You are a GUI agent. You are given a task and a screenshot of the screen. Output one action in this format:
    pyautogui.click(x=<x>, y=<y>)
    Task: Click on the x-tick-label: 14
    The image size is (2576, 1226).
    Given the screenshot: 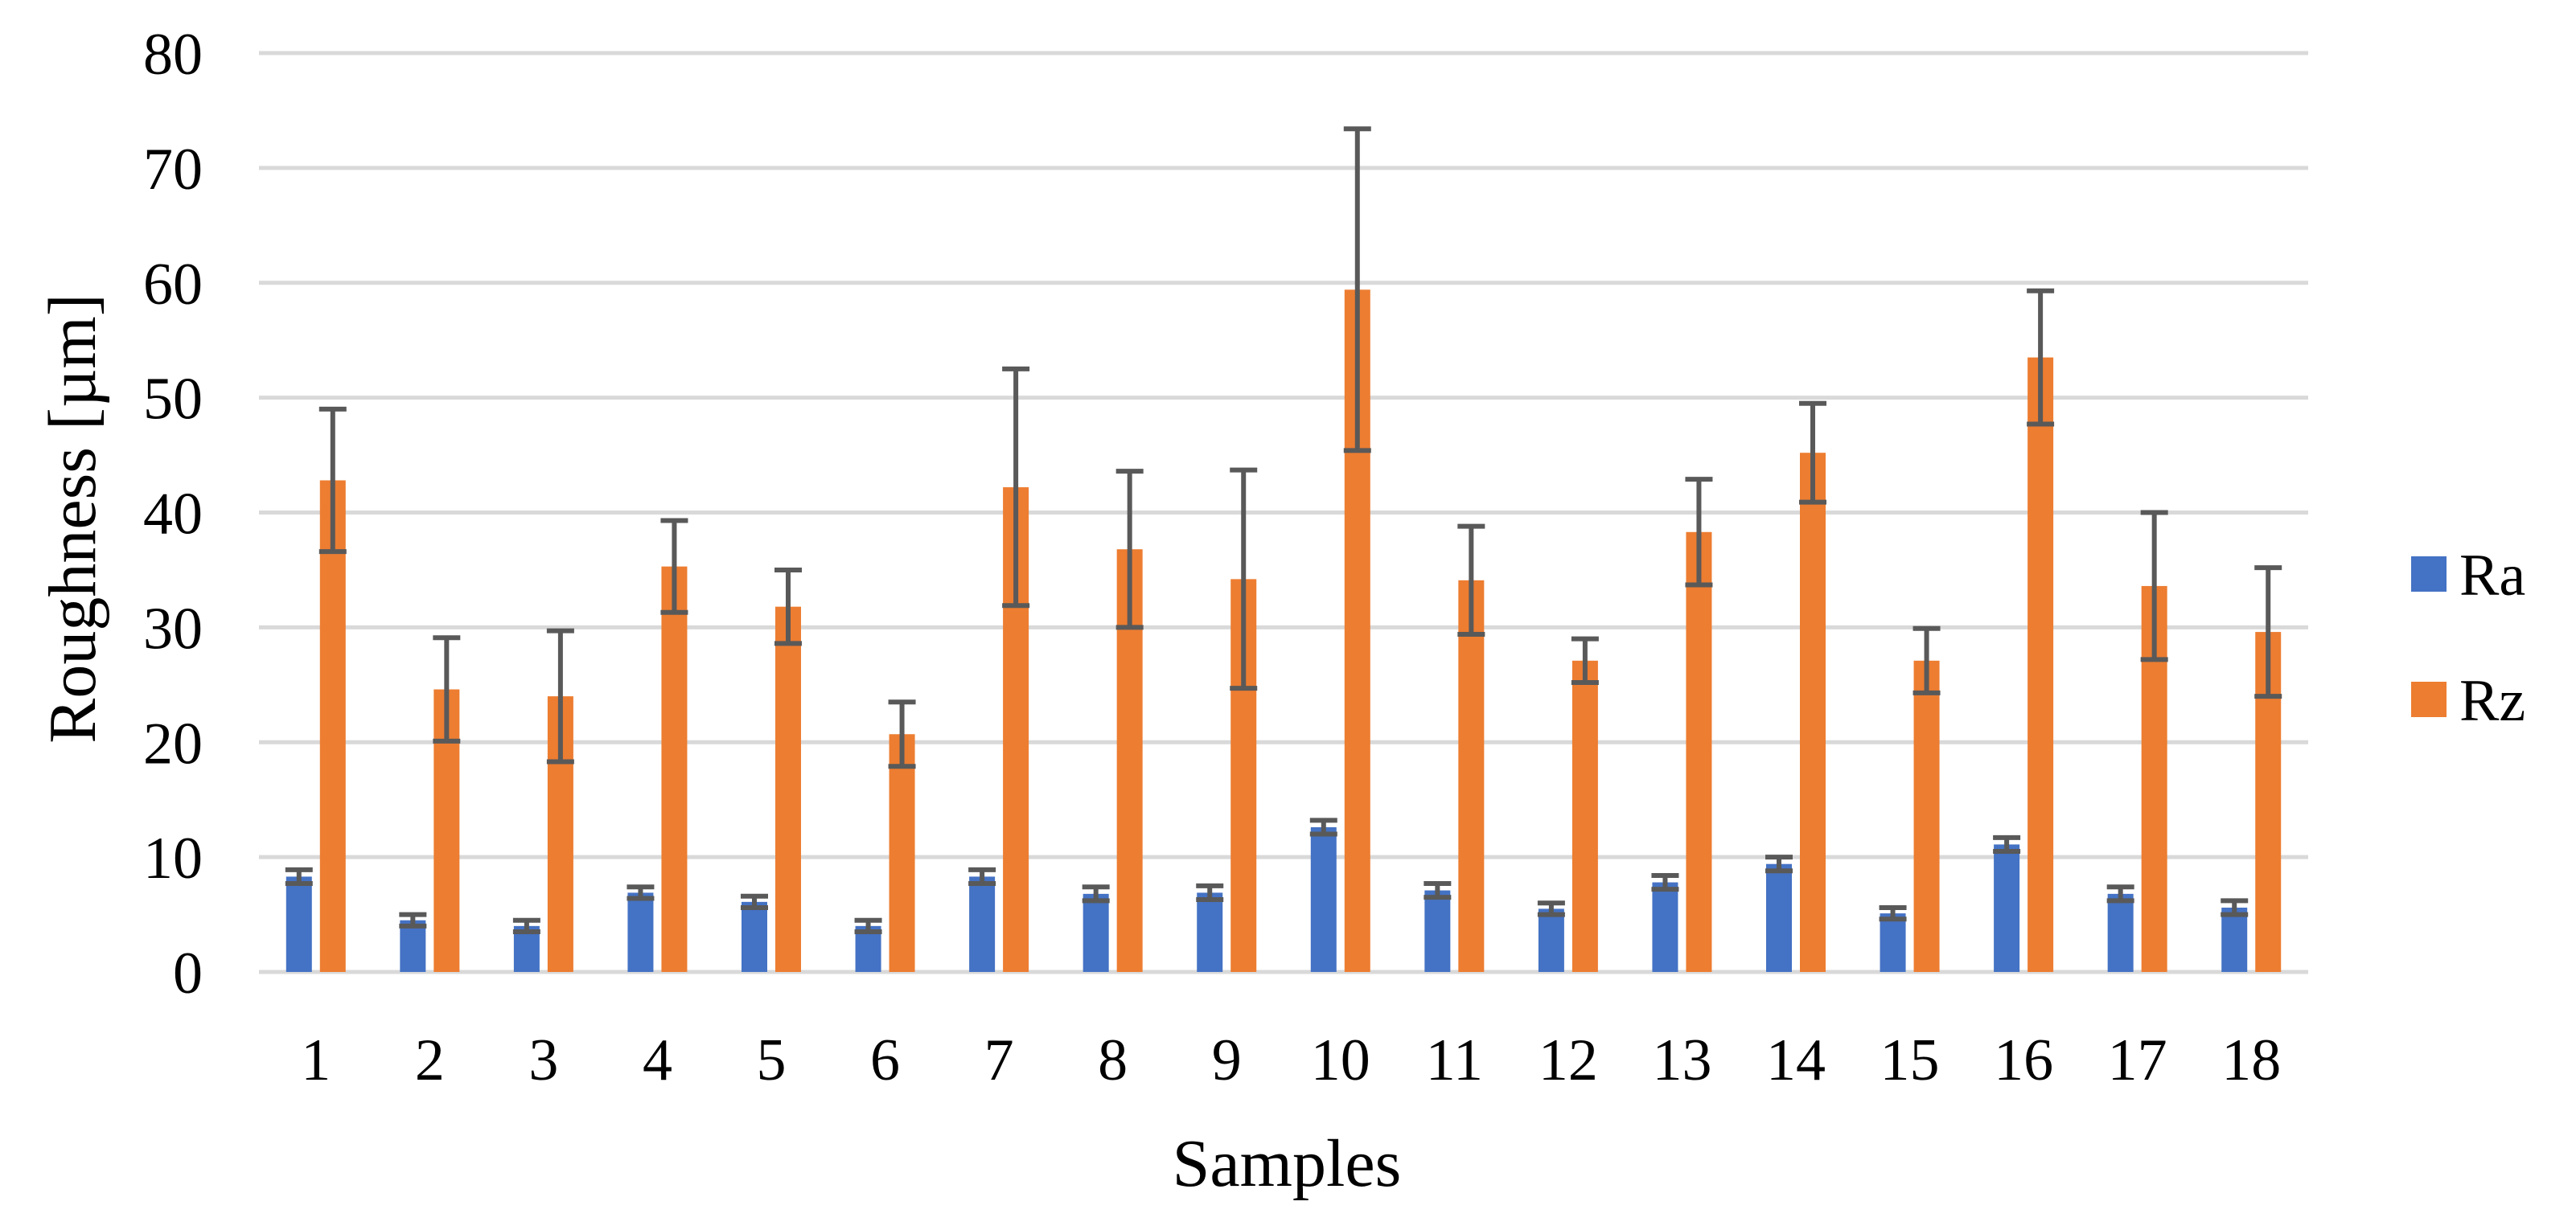 What is the action you would take?
    pyautogui.click(x=1796, y=1060)
    